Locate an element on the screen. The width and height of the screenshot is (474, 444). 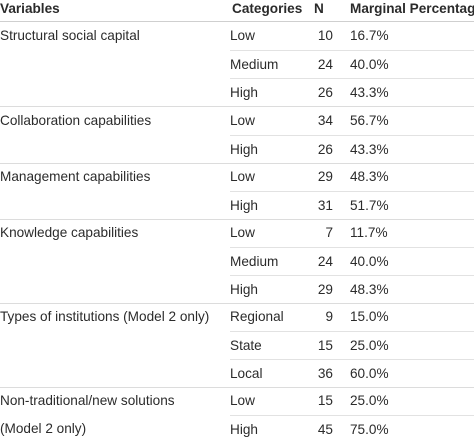
n-cell: 36 is located at coordinates (325, 373).